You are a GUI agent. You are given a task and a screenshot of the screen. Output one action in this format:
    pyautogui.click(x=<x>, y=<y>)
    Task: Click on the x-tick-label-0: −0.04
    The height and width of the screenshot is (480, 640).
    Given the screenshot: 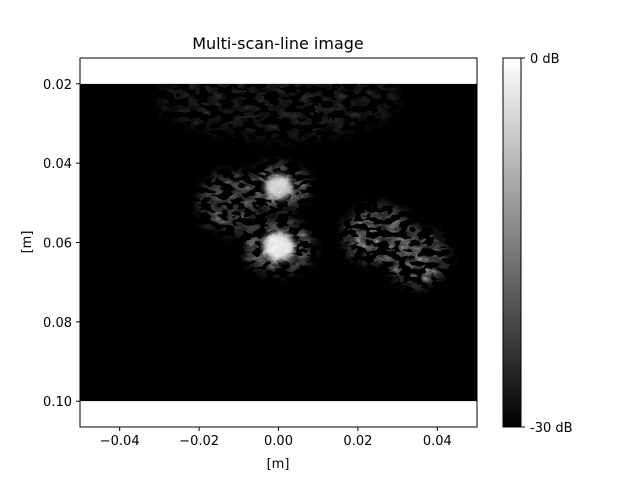 What is the action you would take?
    pyautogui.click(x=120, y=441)
    